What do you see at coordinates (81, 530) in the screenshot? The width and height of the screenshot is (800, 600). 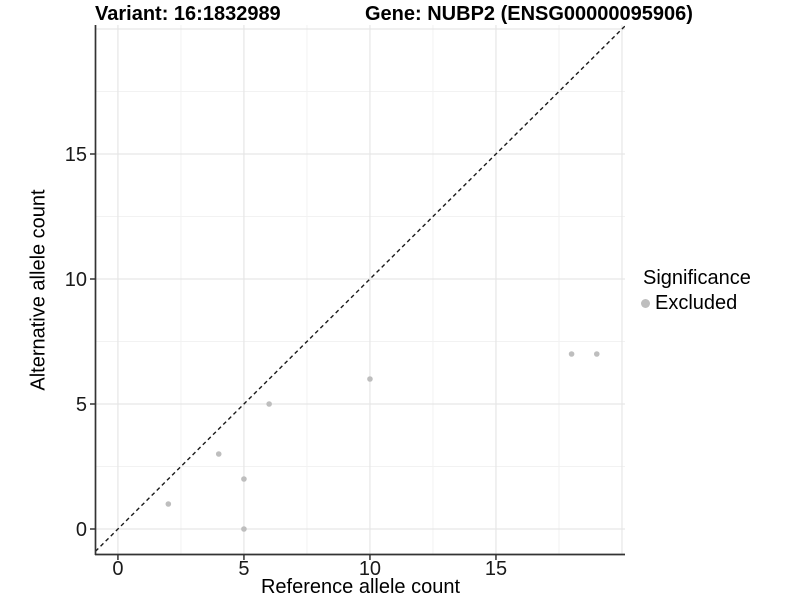 I see `y-tick-label: 0` at bounding box center [81, 530].